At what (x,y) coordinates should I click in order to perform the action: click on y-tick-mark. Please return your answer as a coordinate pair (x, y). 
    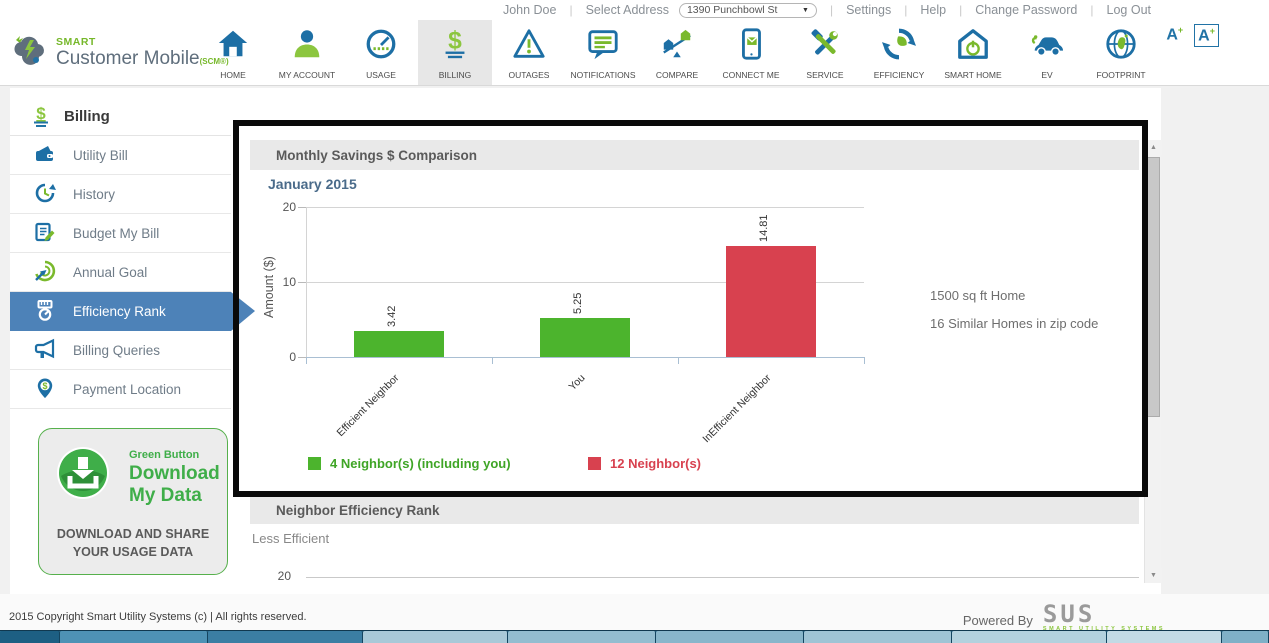
    Looking at the image, I should click on (302, 282).